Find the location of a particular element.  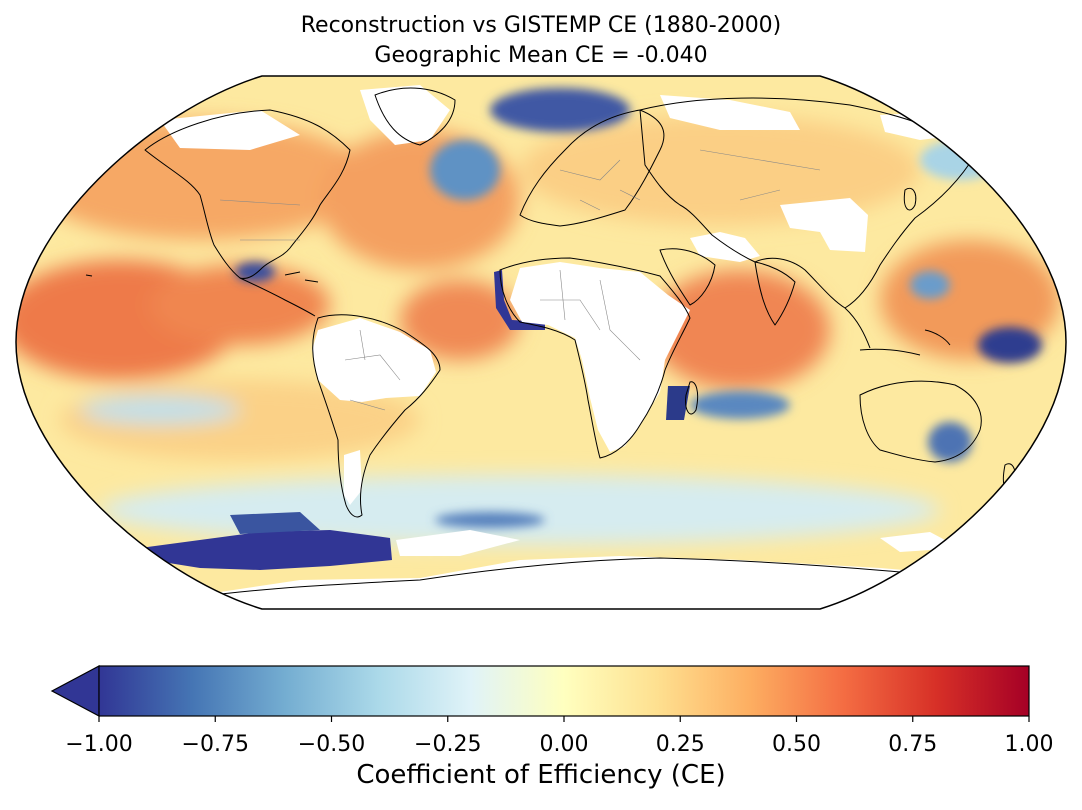

cool-band-southern-ocean is located at coordinates (520, 510).